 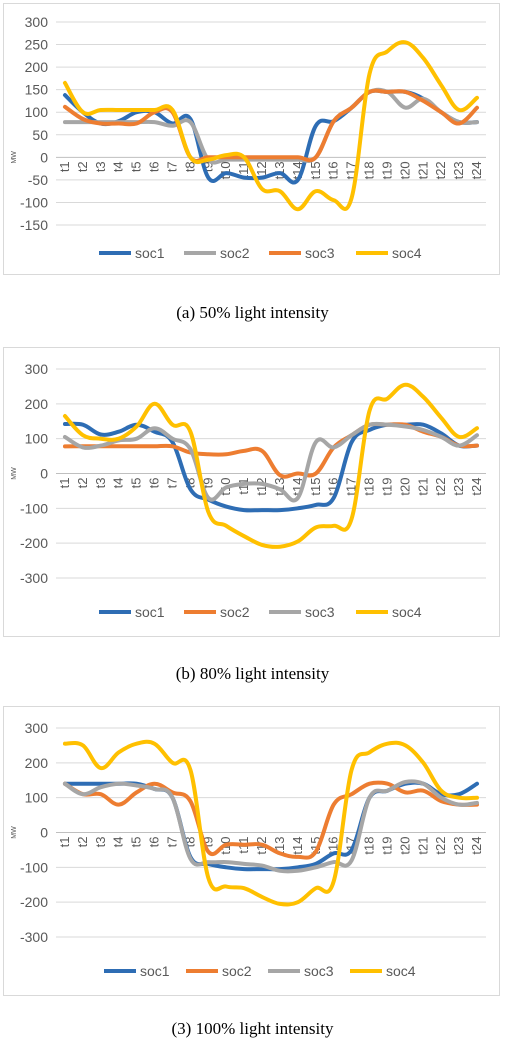 I want to click on chart-caption: (b) 80% light intensity, so click(x=252, y=673).